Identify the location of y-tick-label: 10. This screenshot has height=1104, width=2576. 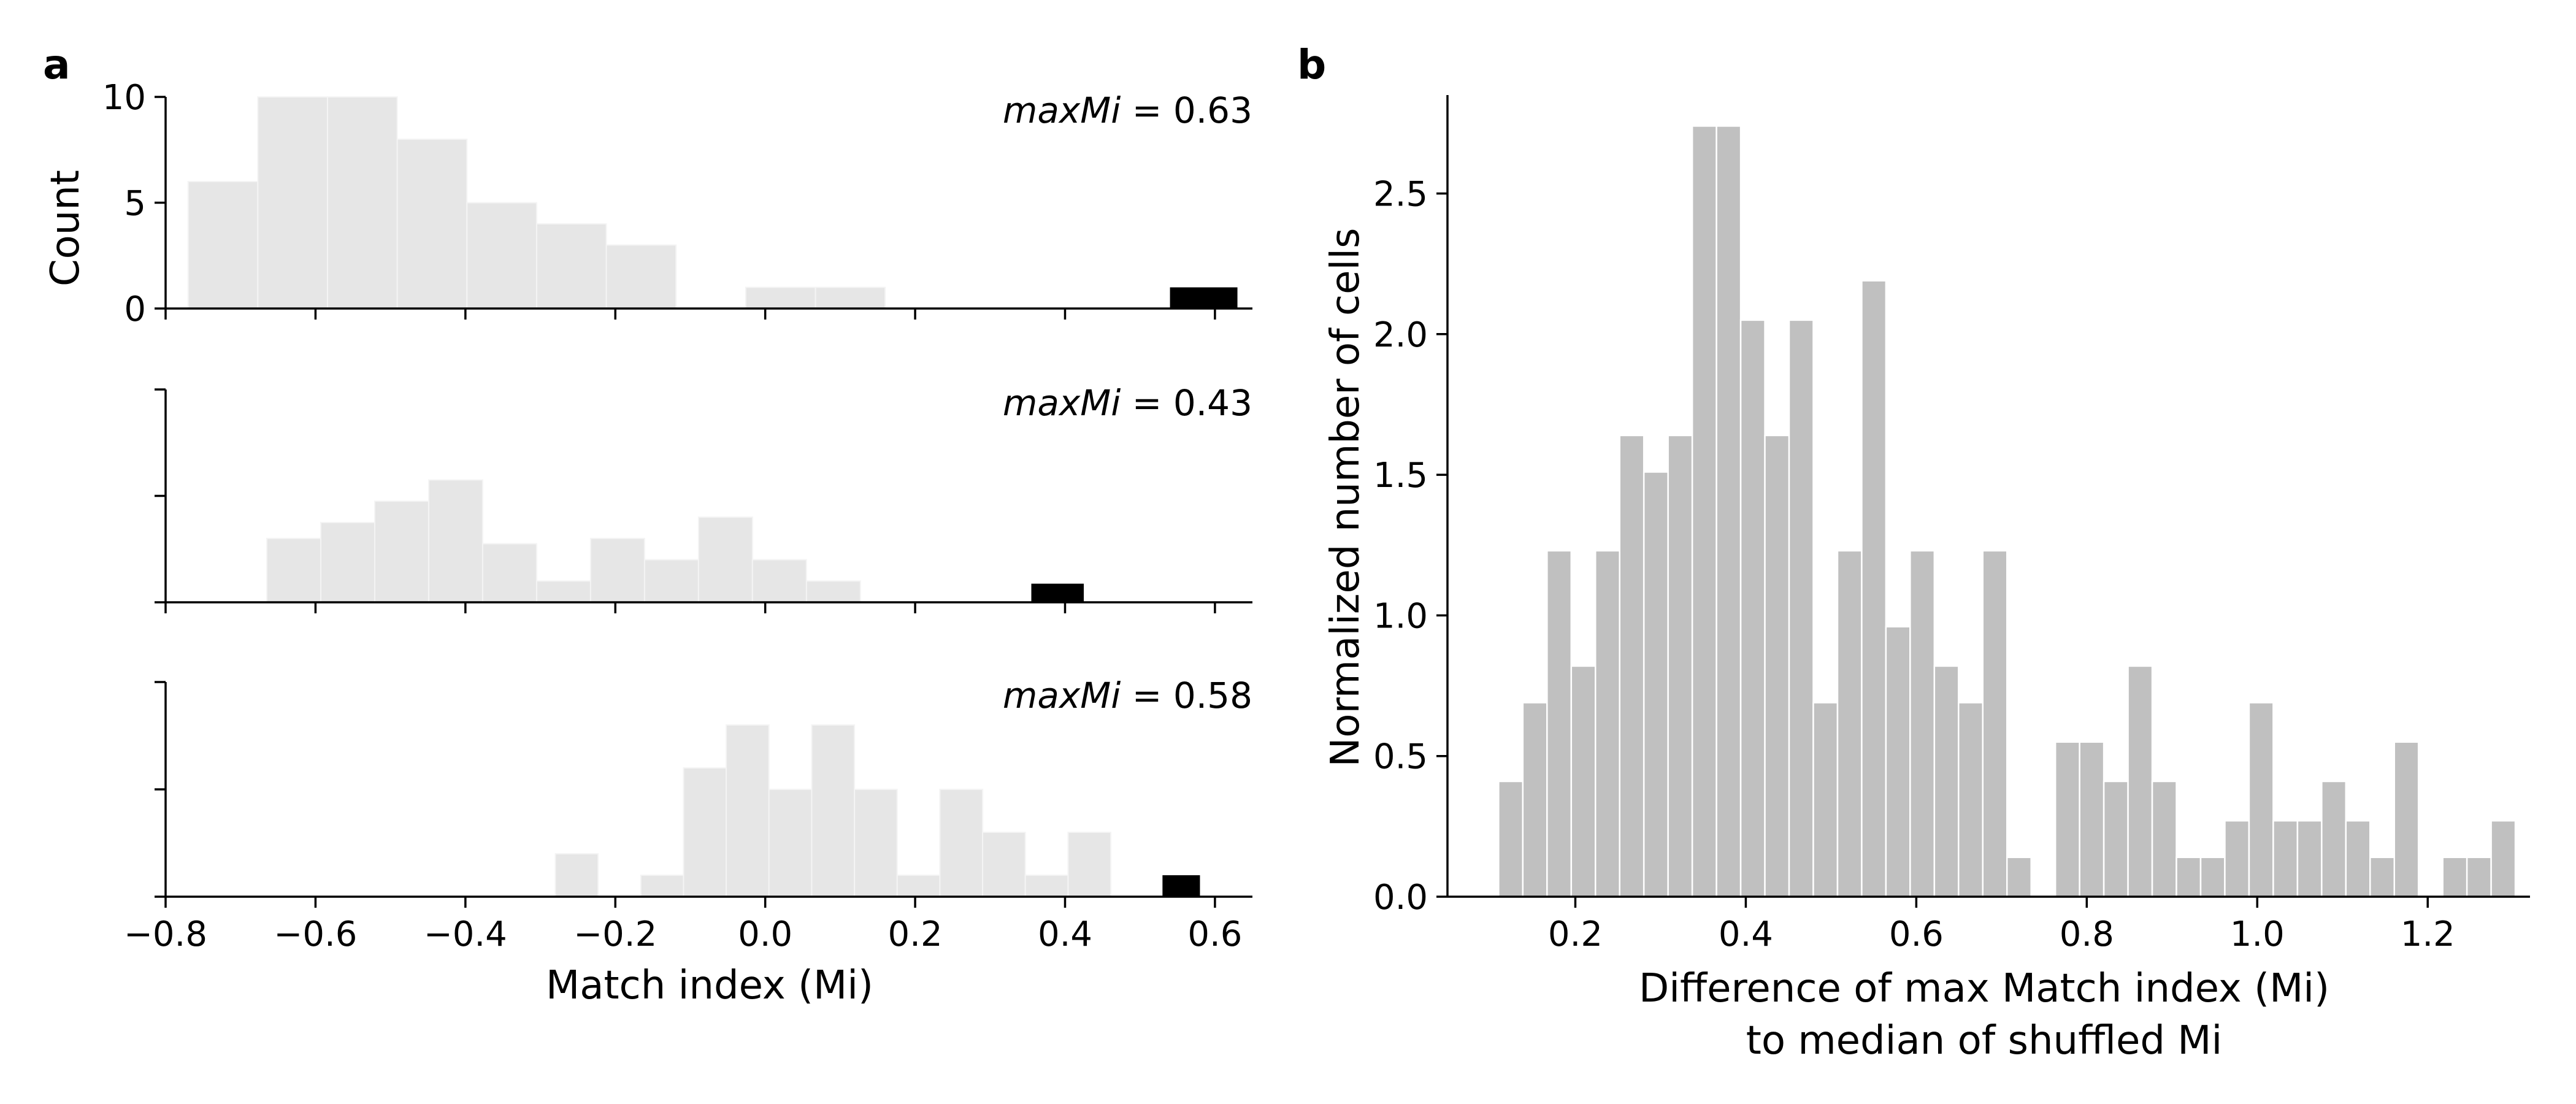
(124, 98).